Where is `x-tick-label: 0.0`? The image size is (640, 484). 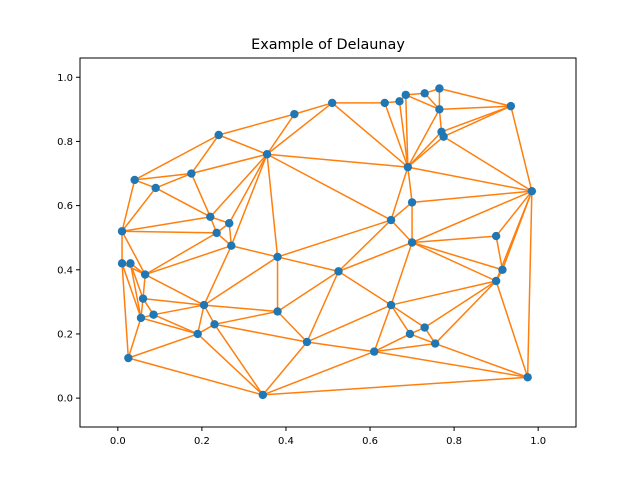
x-tick-label: 0.0 is located at coordinates (118, 441).